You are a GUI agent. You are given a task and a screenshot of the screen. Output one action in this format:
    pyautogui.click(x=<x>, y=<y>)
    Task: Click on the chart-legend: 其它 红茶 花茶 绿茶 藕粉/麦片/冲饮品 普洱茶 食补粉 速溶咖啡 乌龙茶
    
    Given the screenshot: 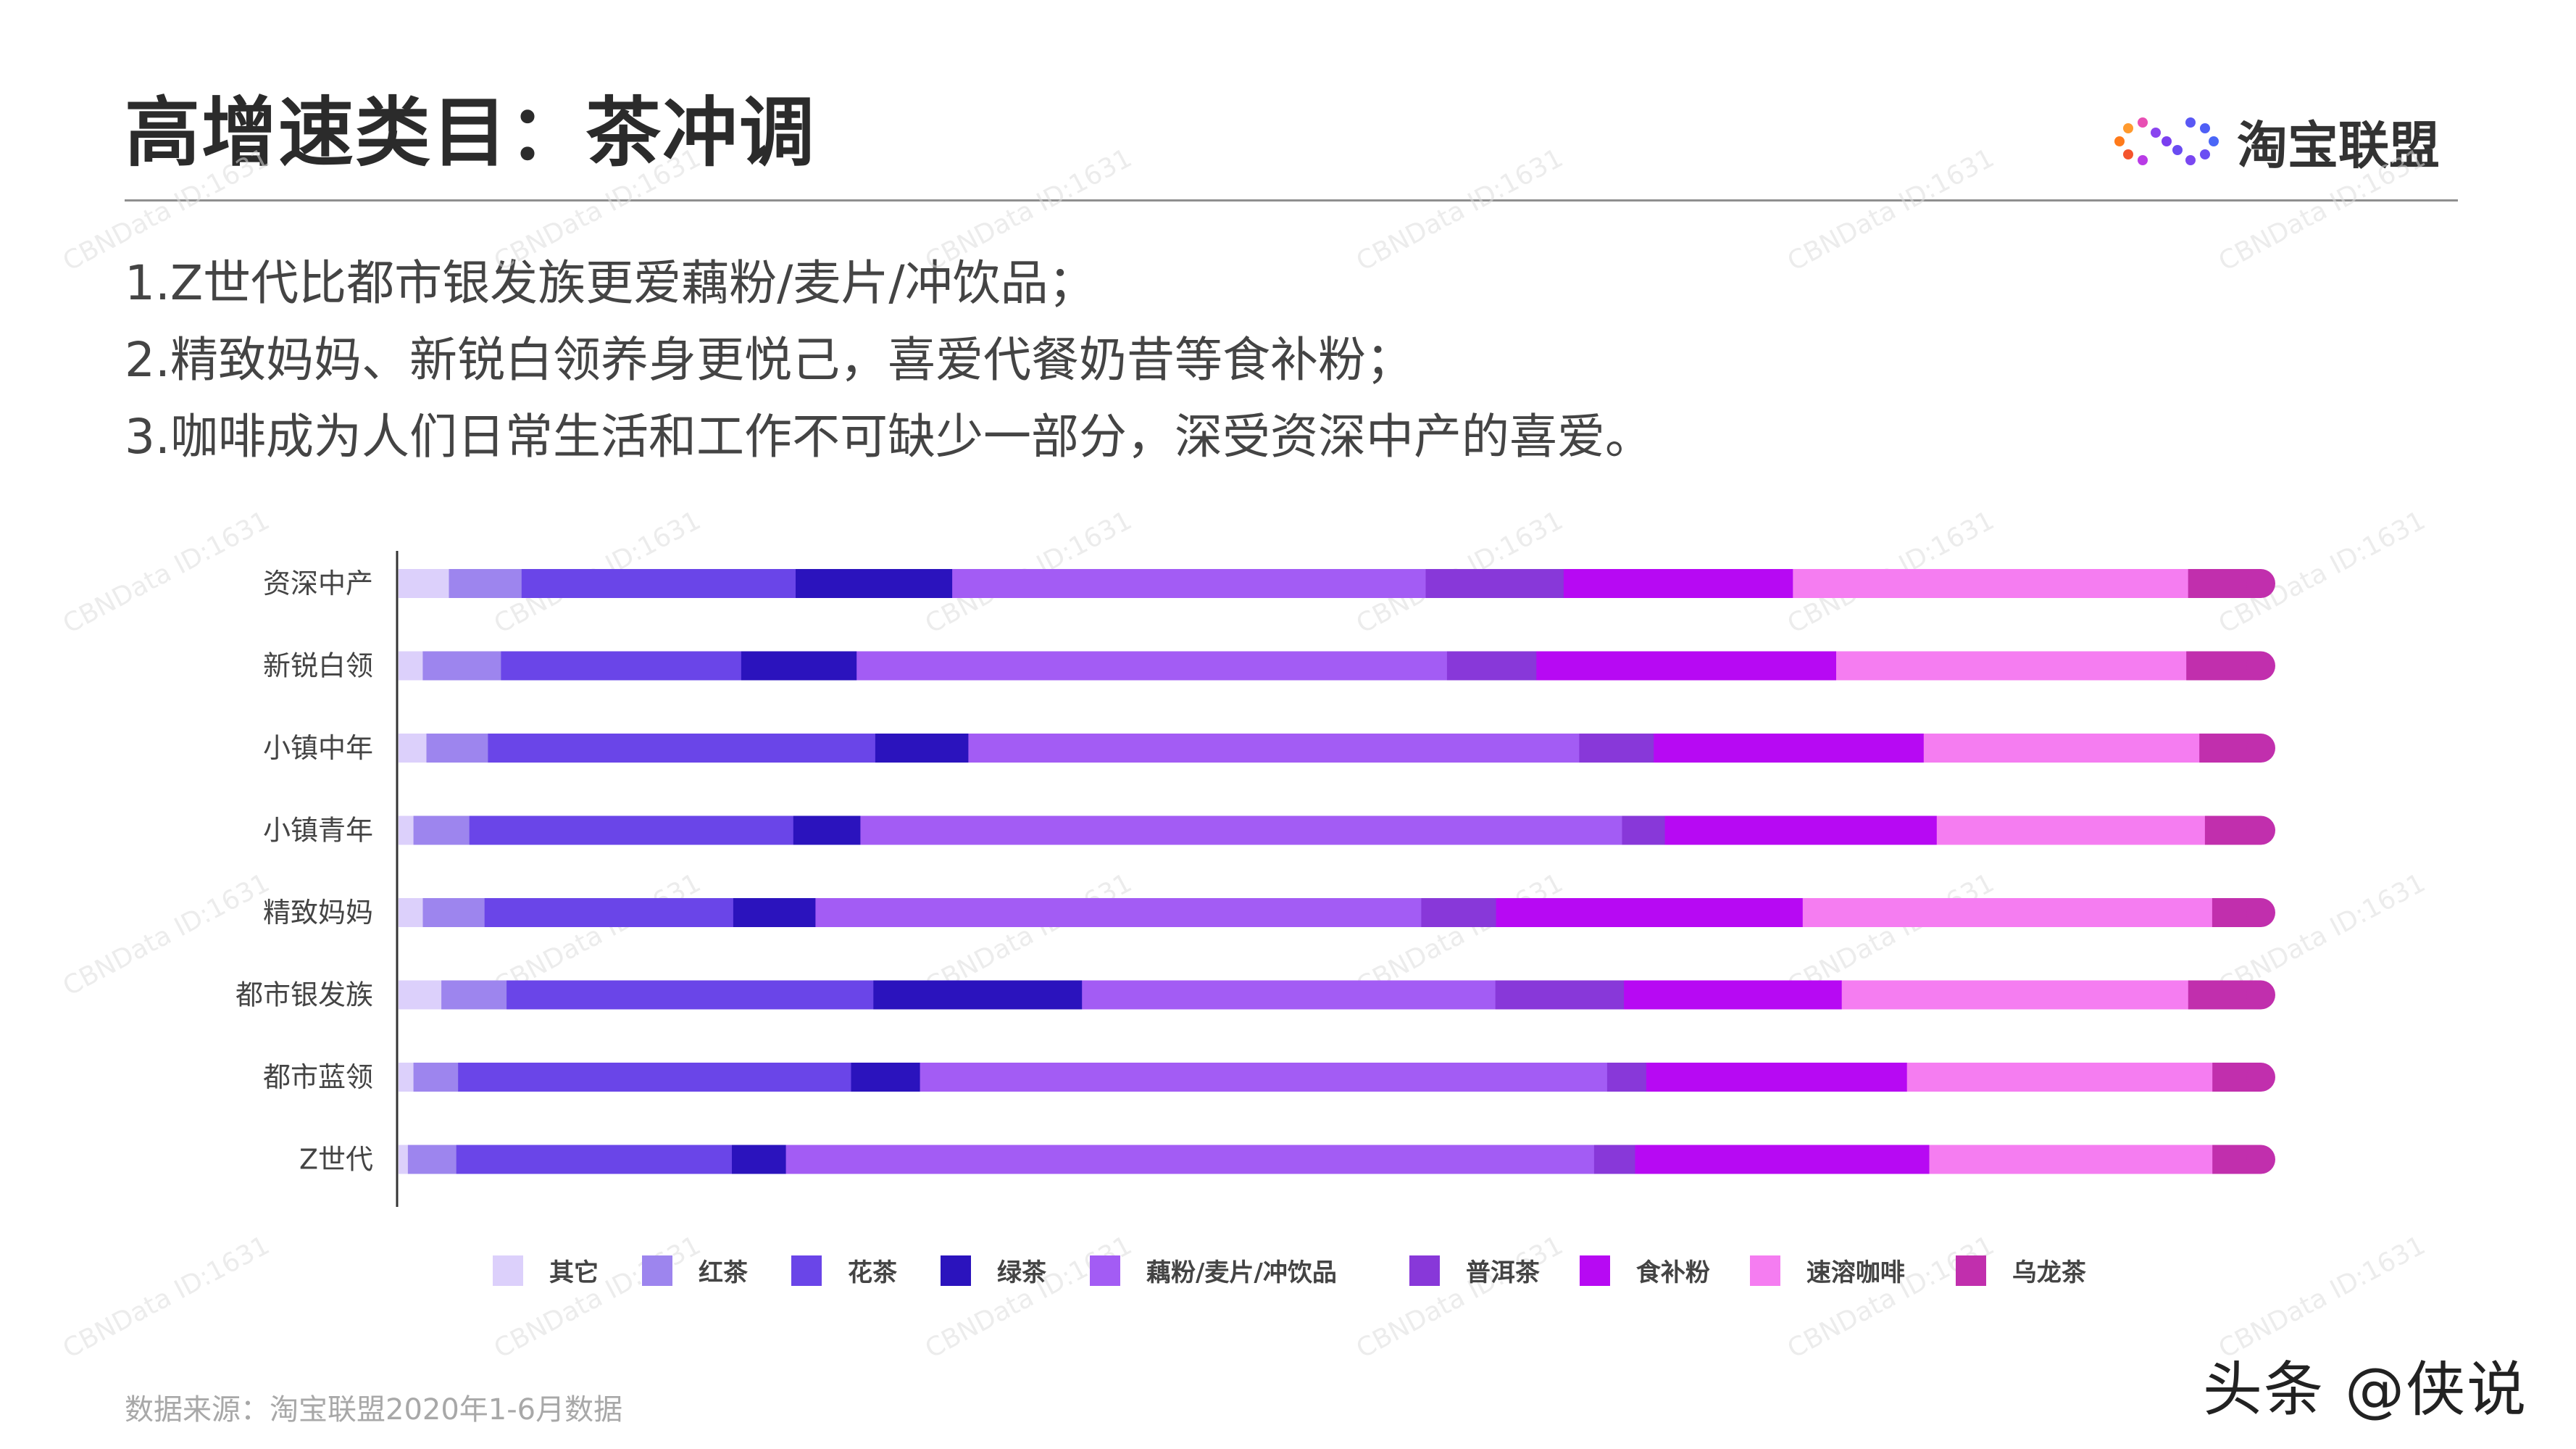 What is the action you would take?
    pyautogui.click(x=1267, y=1270)
    